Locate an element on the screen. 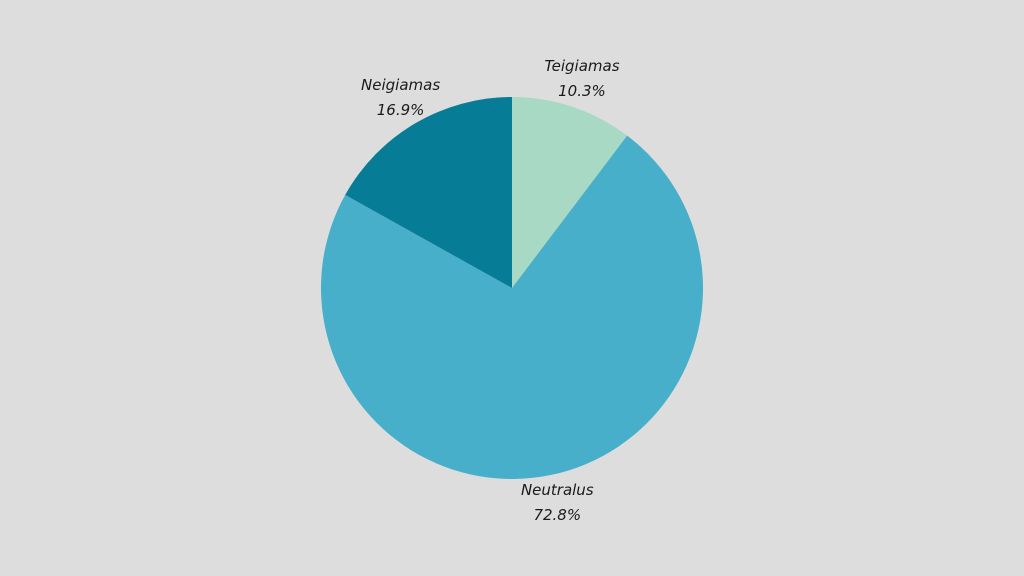 The height and width of the screenshot is (576, 1024). slice-value-label: 16.9% is located at coordinates (401, 110).